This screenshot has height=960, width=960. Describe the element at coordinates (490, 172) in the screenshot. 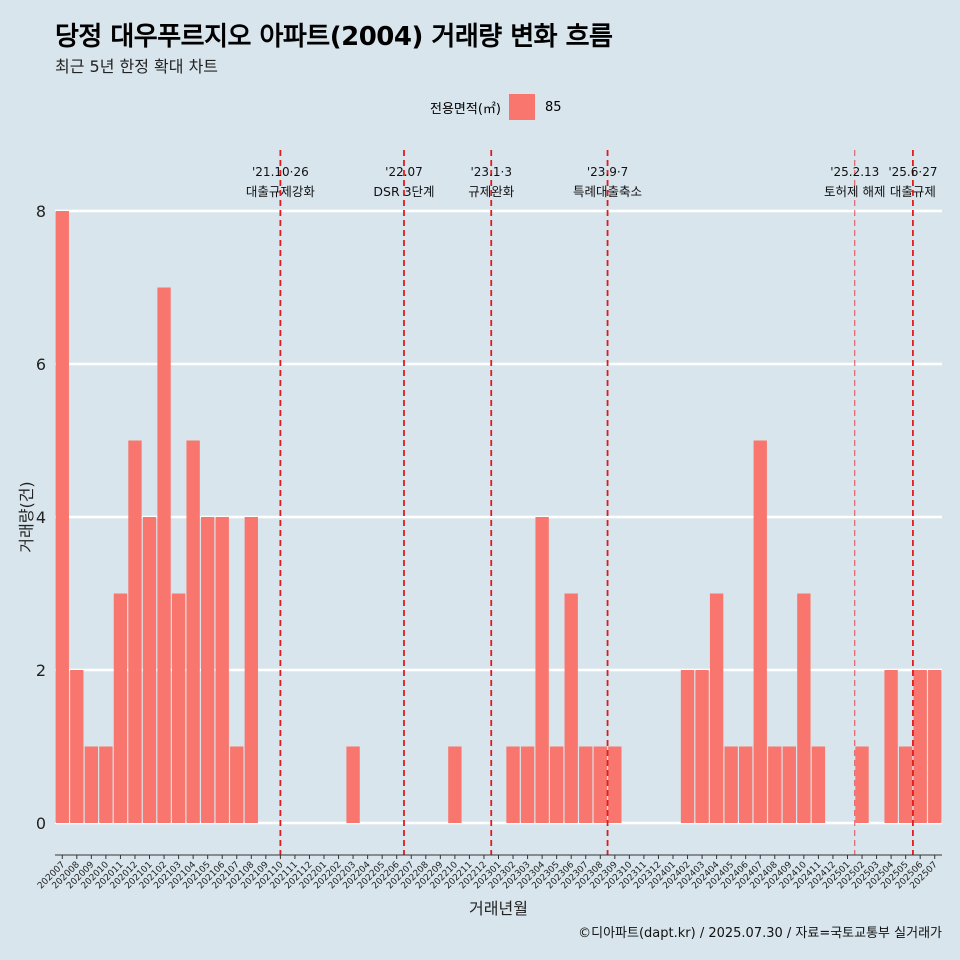

I see `annotation-date-2: '23.1·3` at that location.